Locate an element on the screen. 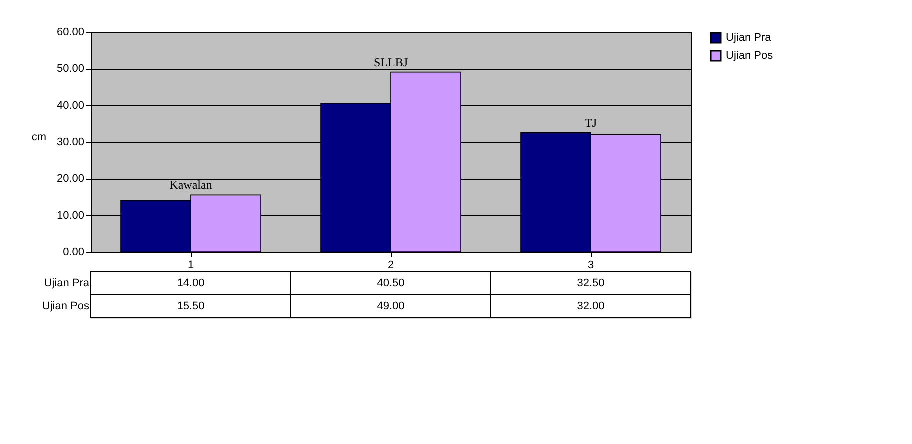  annotation: Kawalan is located at coordinates (191, 185).